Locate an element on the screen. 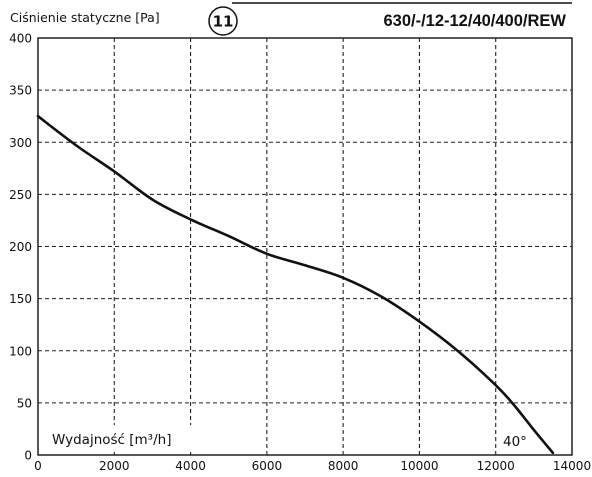  x-tick-label: 2000 is located at coordinates (114, 466).